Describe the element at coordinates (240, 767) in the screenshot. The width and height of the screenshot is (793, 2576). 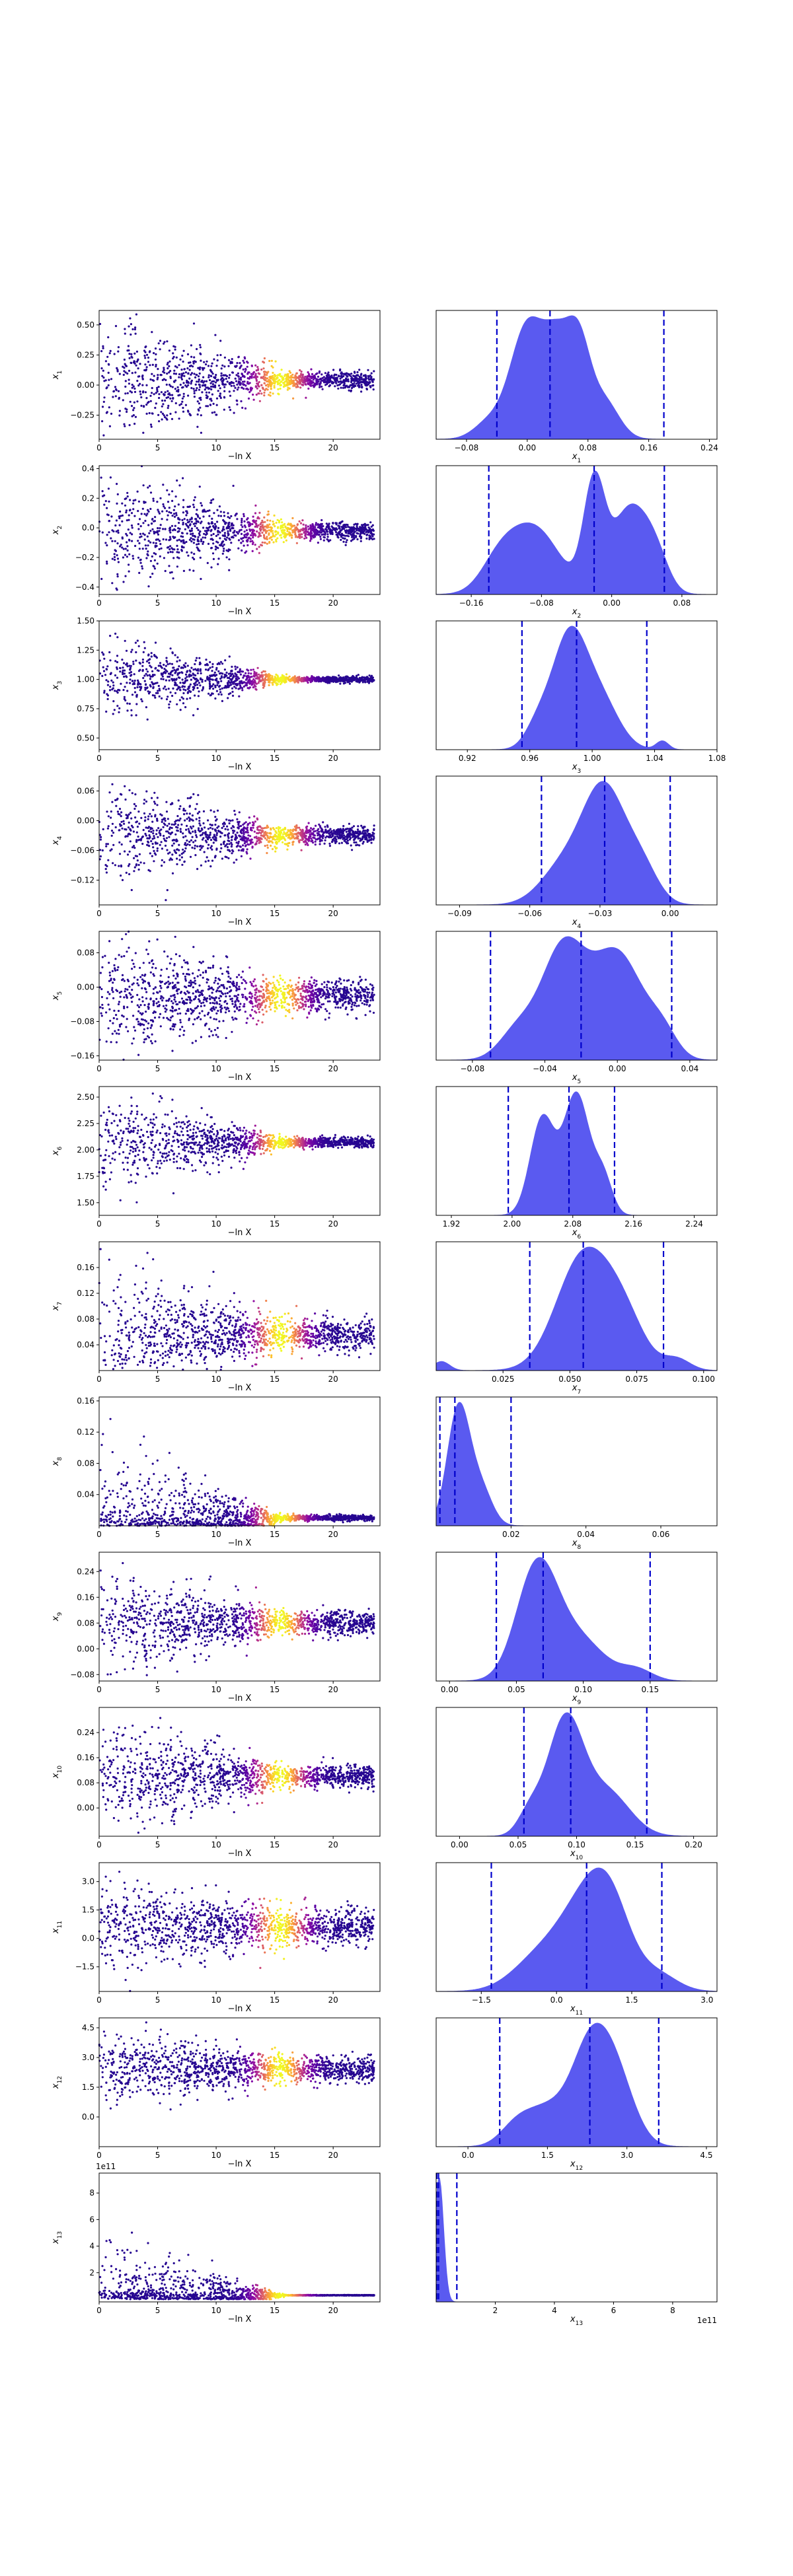
I see `trace-xlabel: −ln X` at that location.